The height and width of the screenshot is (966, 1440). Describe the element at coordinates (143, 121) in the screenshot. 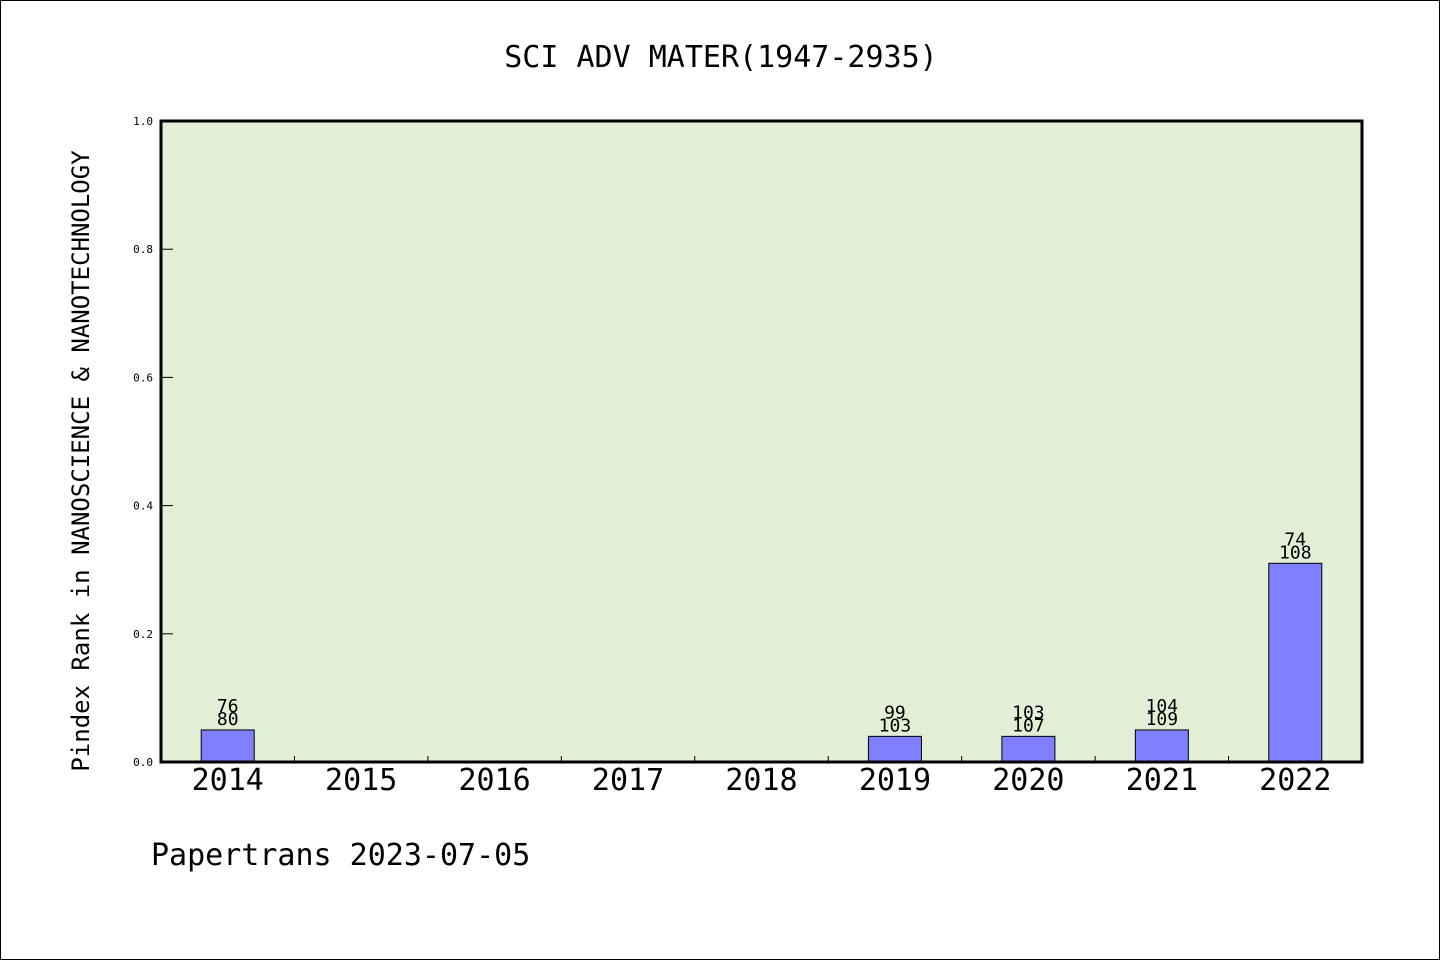

I see `y-tick-label: 1.0` at that location.